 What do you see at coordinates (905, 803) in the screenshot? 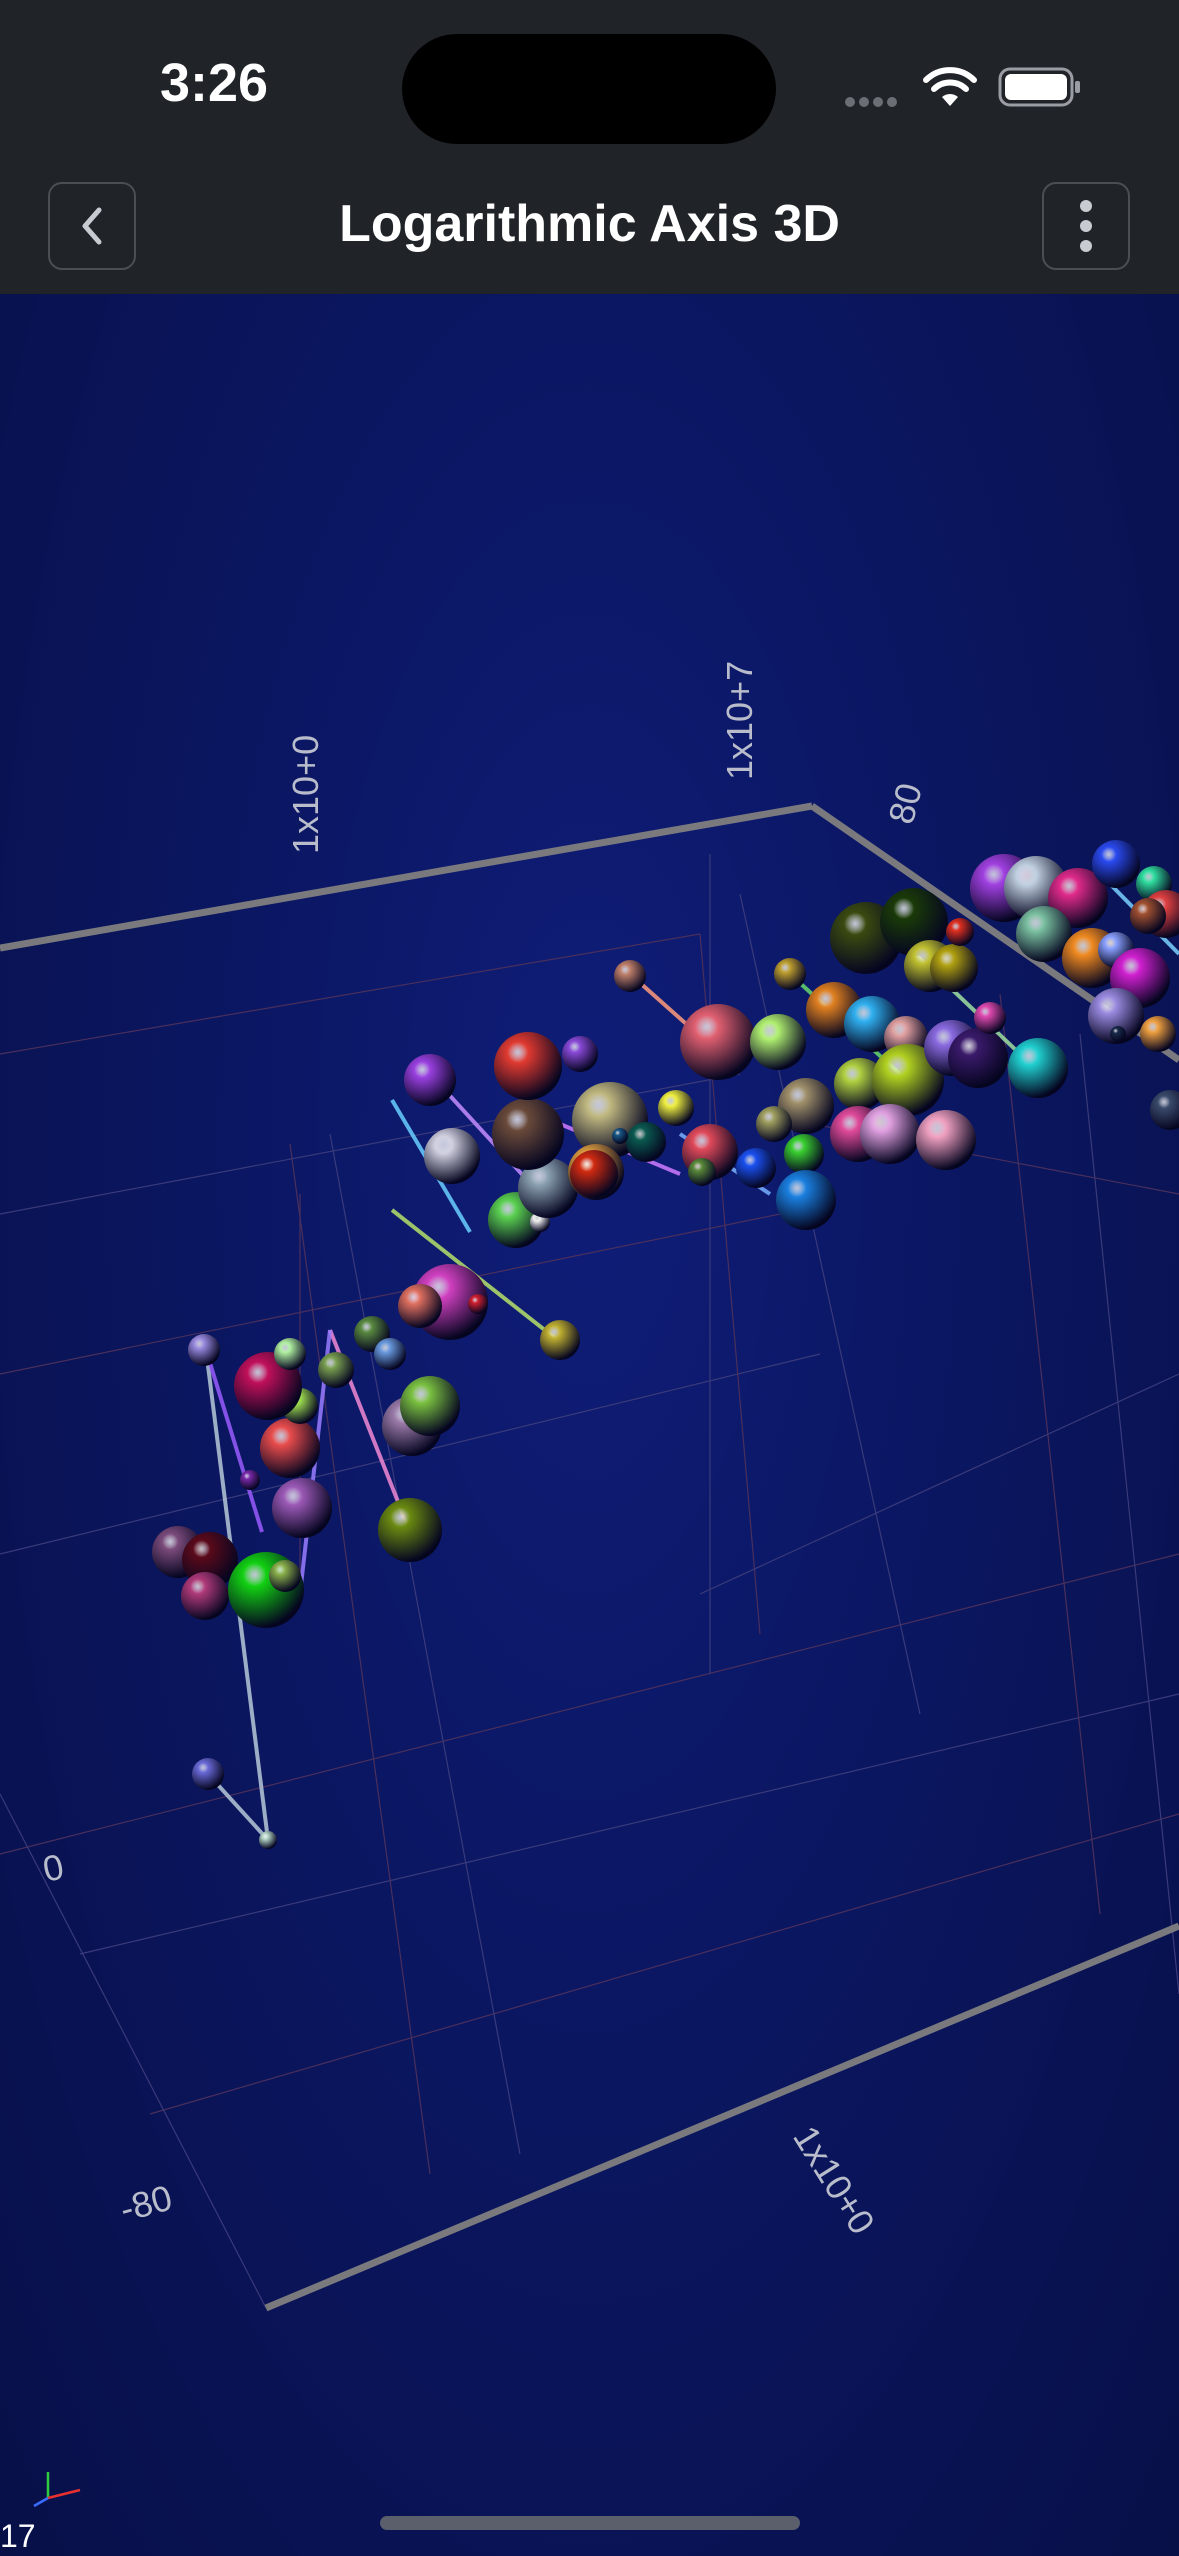
I see `axis-tick-label-y-top: 80` at bounding box center [905, 803].